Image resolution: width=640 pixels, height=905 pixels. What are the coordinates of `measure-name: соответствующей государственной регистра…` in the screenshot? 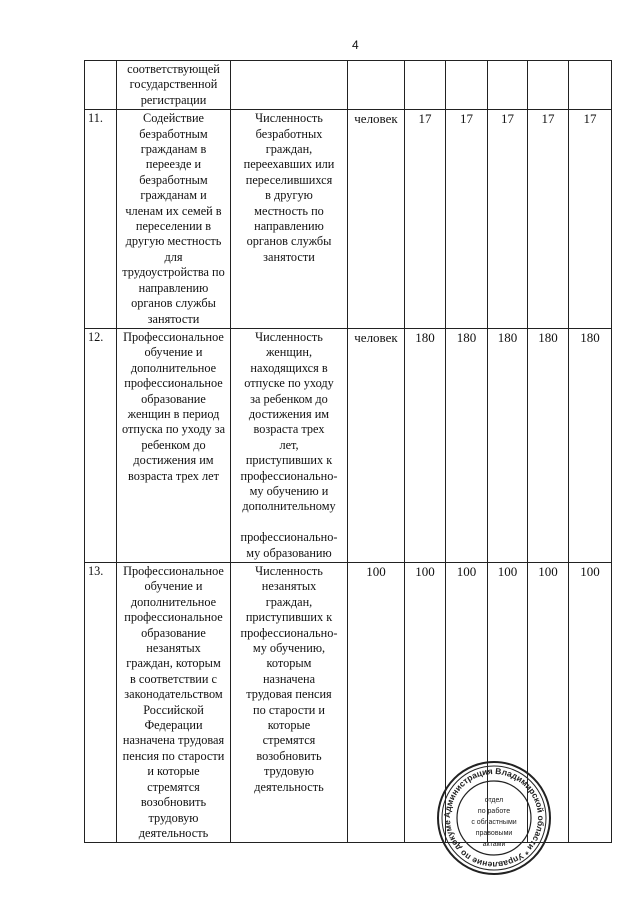 It's located at (173, 85).